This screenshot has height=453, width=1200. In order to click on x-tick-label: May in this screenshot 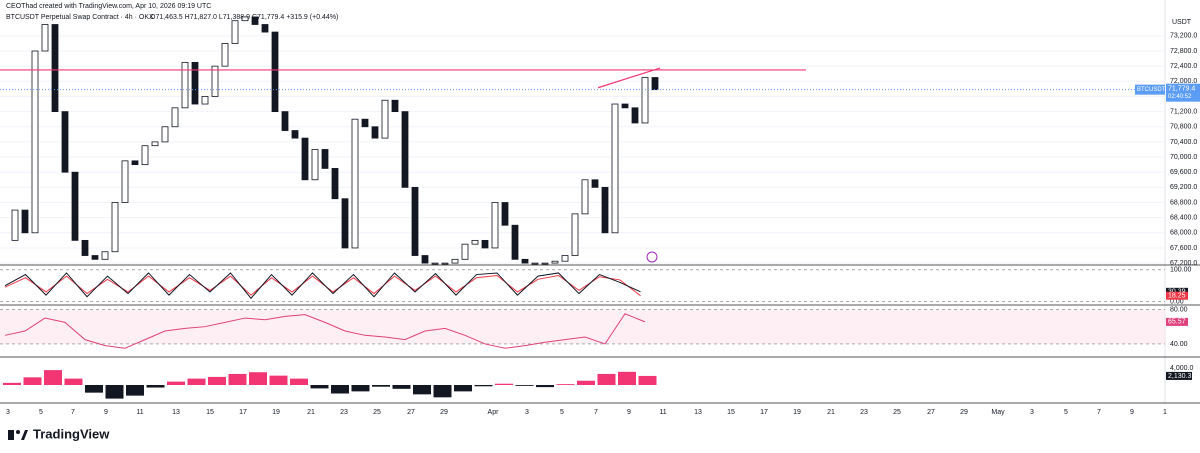, I will do `click(998, 412)`.